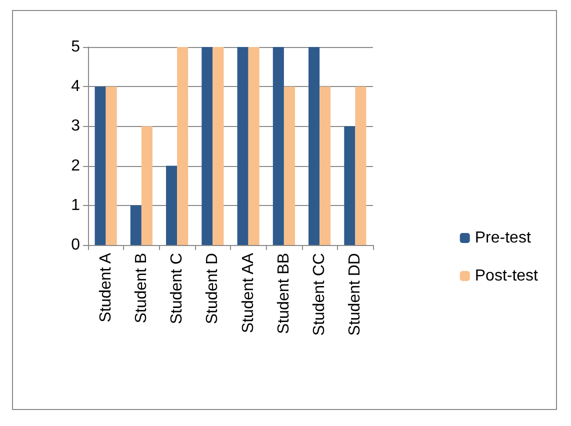 The height and width of the screenshot is (426, 571). Describe the element at coordinates (213, 288) in the screenshot. I see `x-tick-label: Student D` at that location.